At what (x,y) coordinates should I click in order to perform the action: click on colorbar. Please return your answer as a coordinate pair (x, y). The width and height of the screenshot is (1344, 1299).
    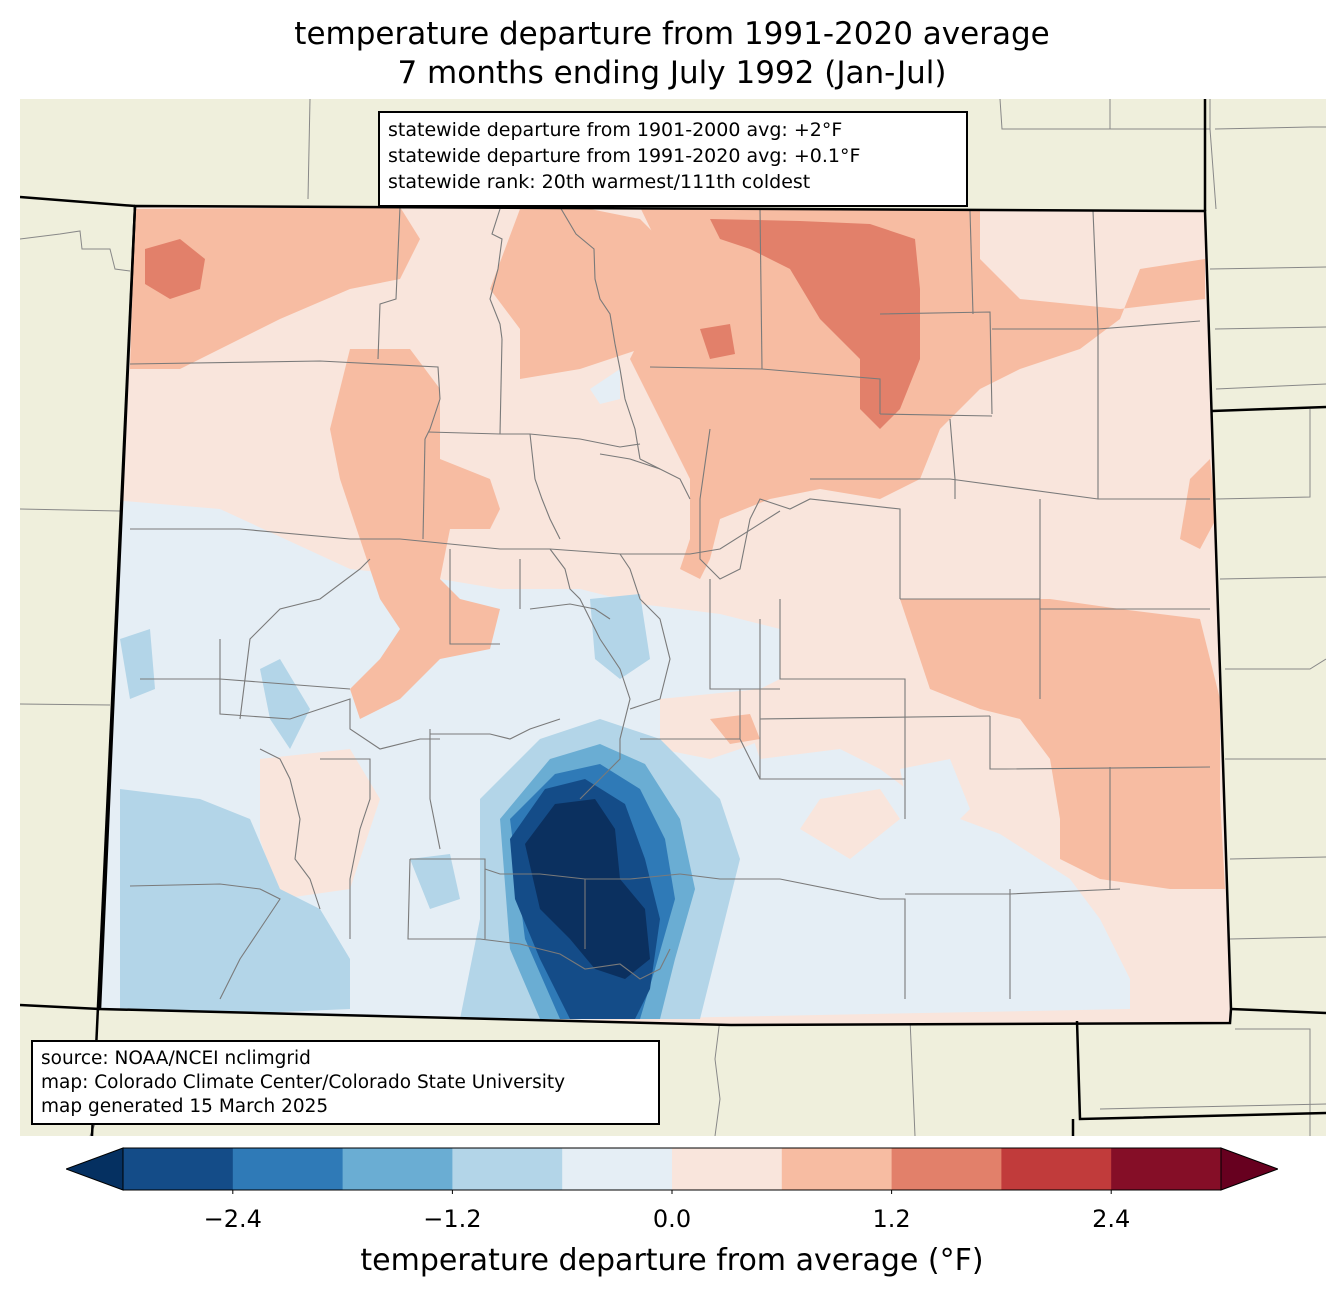
    Looking at the image, I should click on (672, 1170).